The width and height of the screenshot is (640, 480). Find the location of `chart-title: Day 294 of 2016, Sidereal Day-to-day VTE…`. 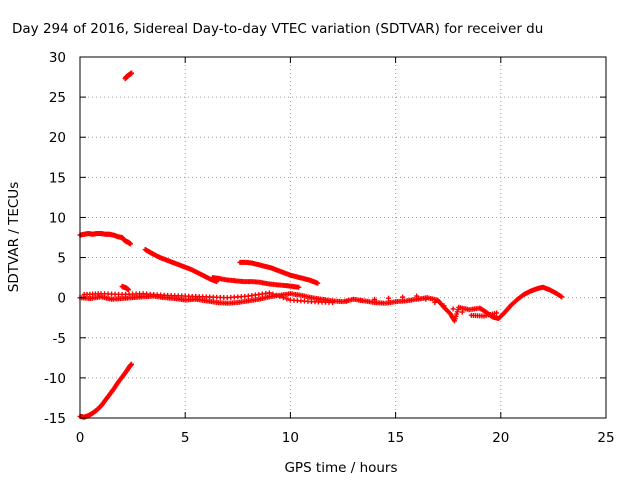

chart-title: Day 294 of 2016, Sidereal Day-to-day VTE… is located at coordinates (277, 29).